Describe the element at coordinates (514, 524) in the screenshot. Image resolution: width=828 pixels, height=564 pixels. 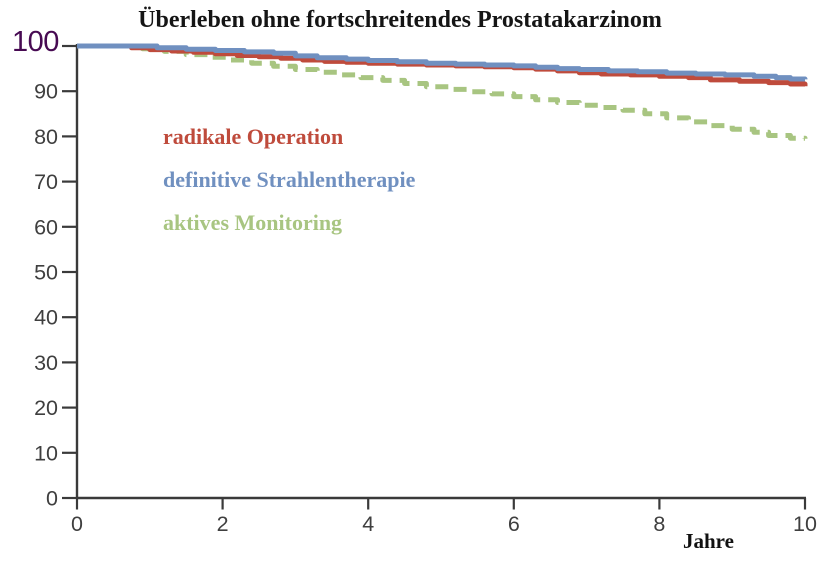
I see `x-tick-label: 6` at that location.